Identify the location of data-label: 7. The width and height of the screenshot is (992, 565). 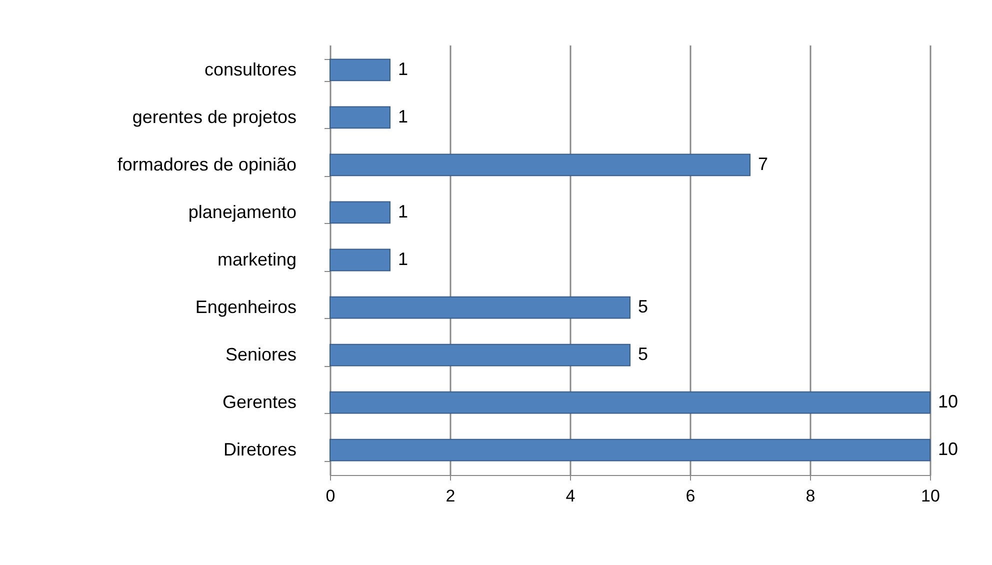
(763, 164).